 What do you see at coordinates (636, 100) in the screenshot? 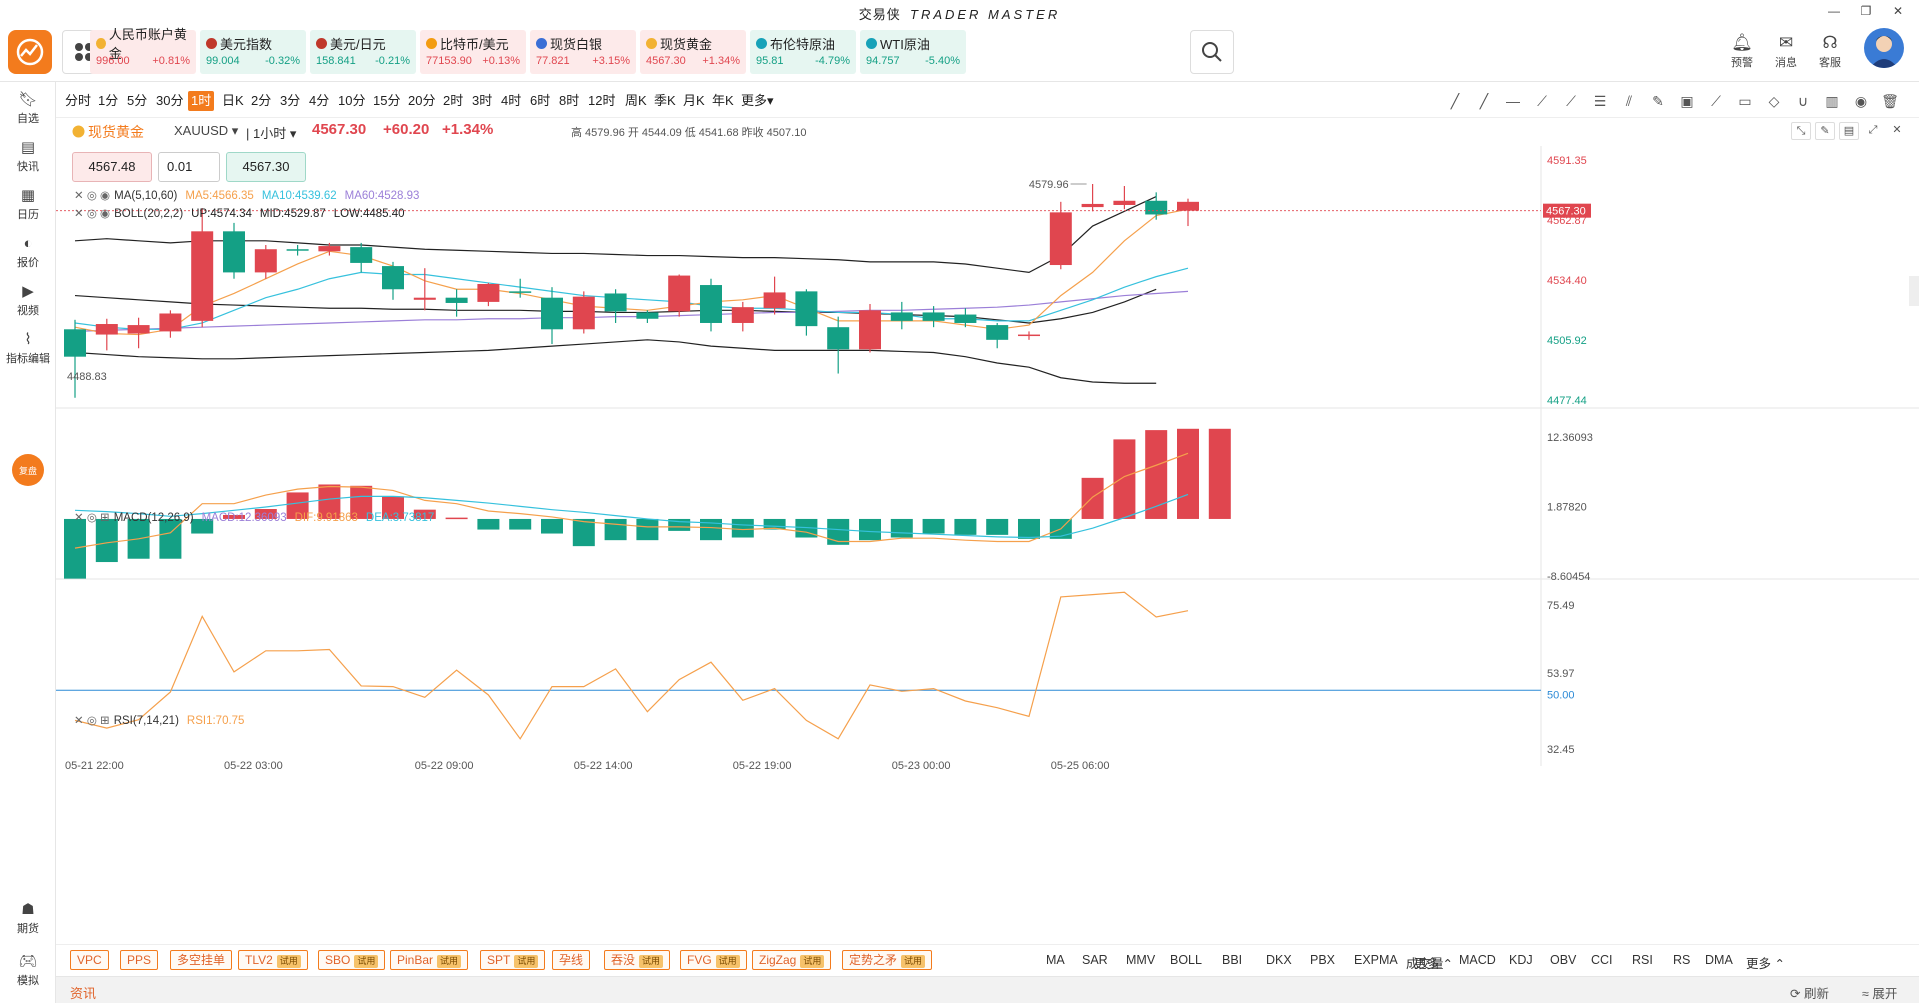
I see `timeframe-18: 周K` at bounding box center [636, 100].